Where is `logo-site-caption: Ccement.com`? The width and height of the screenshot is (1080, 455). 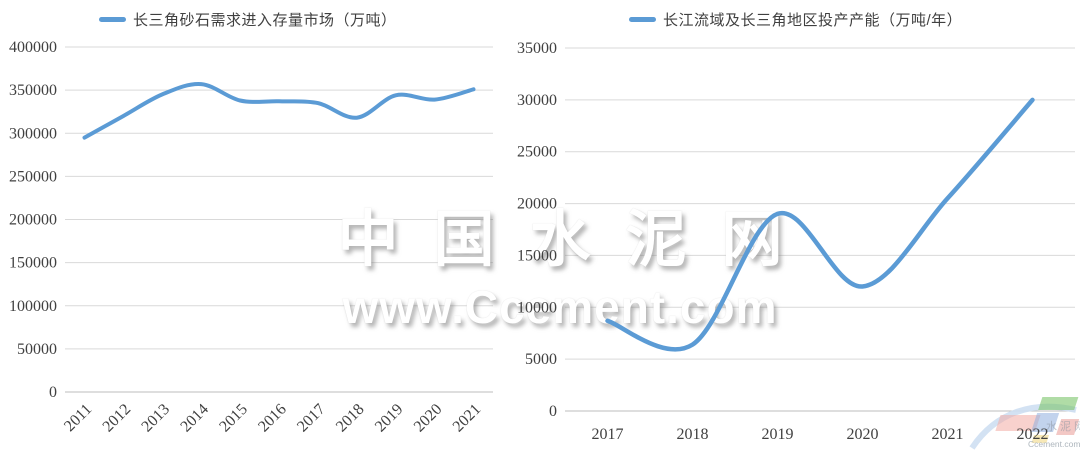
logo-site-caption: Ccement.com is located at coordinates (1054, 444).